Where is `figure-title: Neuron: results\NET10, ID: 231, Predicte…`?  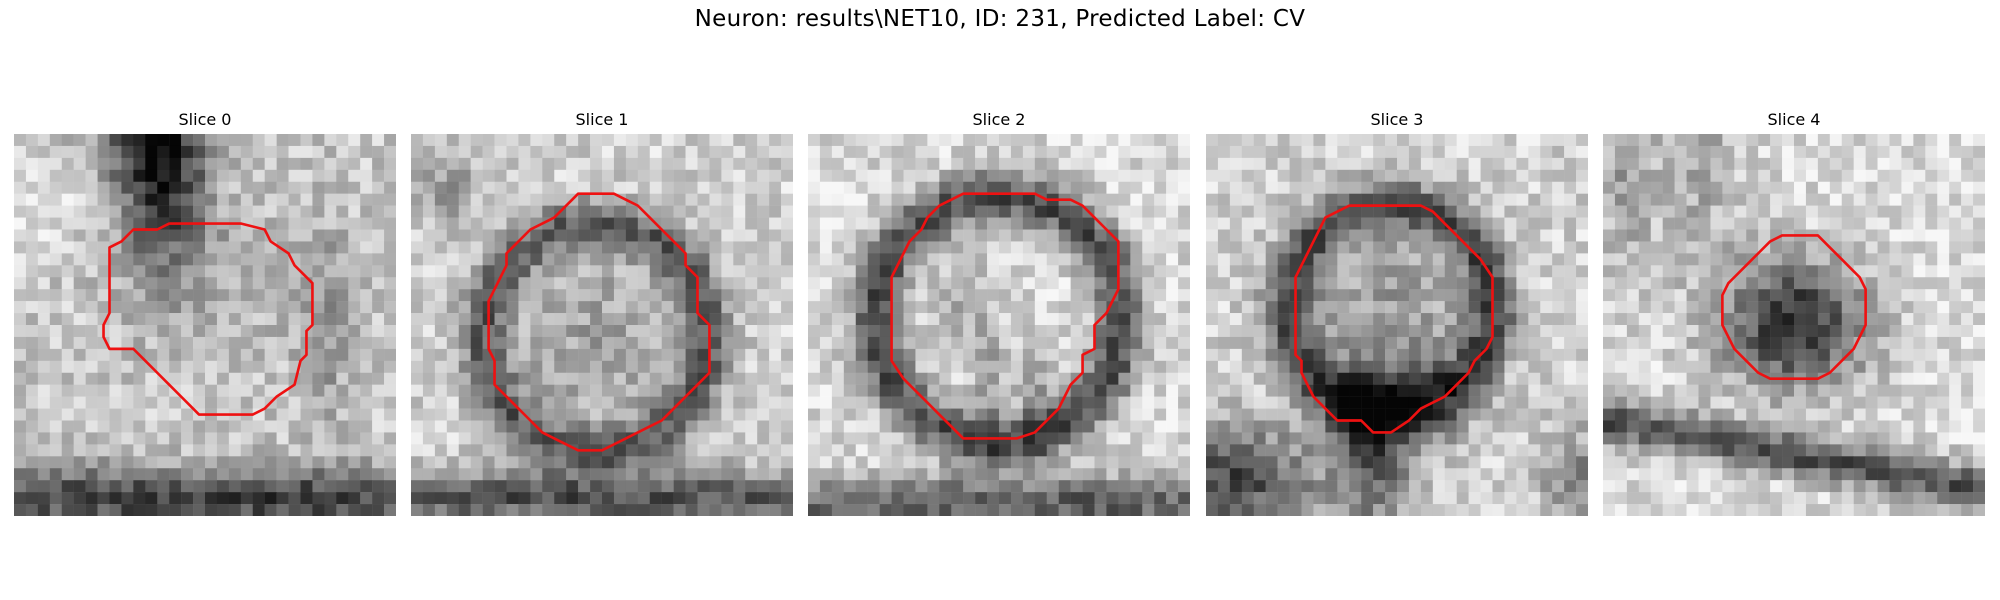 figure-title: Neuron: results\NET10, ID: 231, Predicte… is located at coordinates (1000, 19).